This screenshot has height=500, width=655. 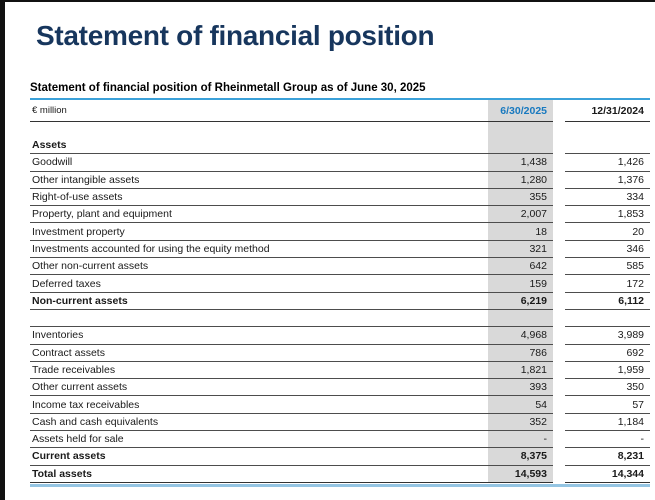 What do you see at coordinates (520, 284) in the screenshot?
I see `value-current-period: 159` at bounding box center [520, 284].